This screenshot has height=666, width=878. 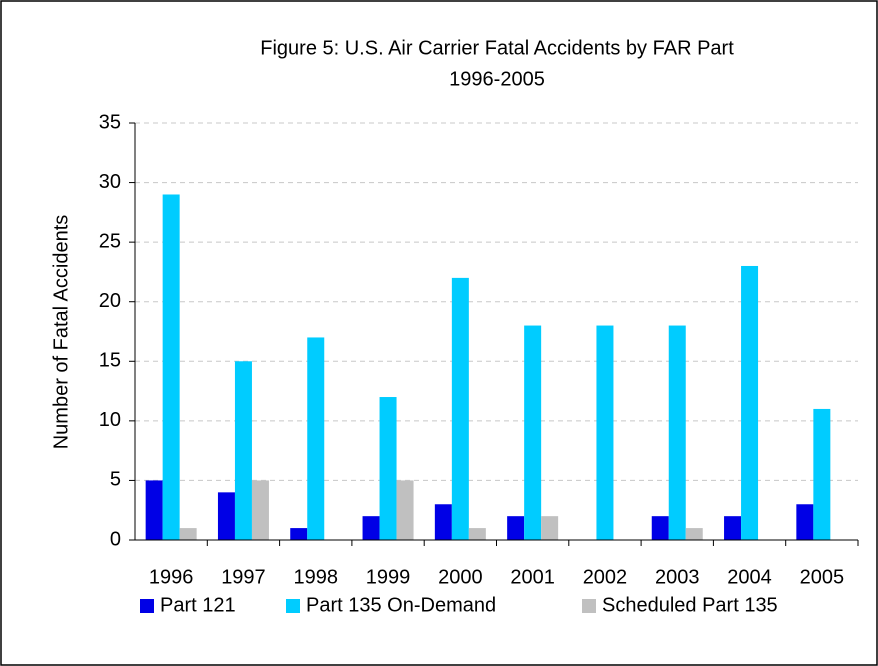 What do you see at coordinates (497, 79) in the screenshot?
I see `chart-subtitle: 1996-2005` at bounding box center [497, 79].